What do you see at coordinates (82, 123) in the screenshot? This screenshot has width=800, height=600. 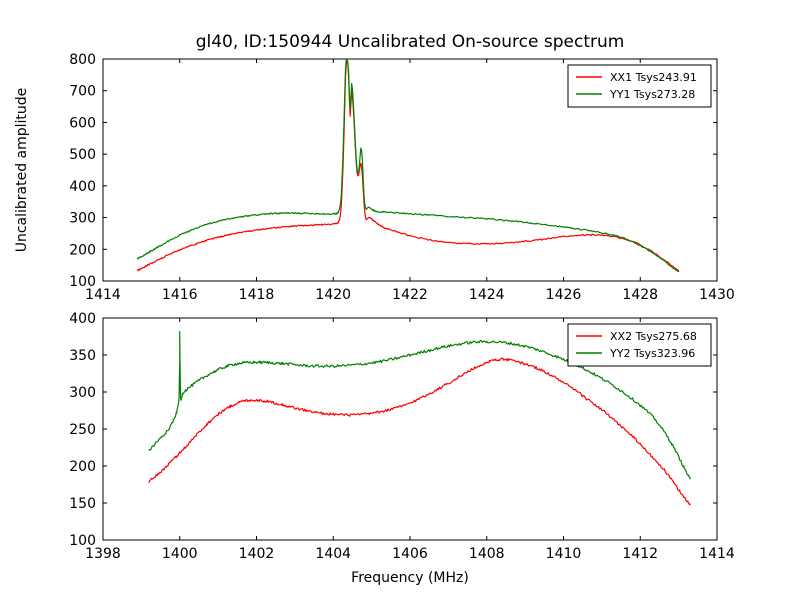 I see `y-tick-label-top-5: 600` at bounding box center [82, 123].